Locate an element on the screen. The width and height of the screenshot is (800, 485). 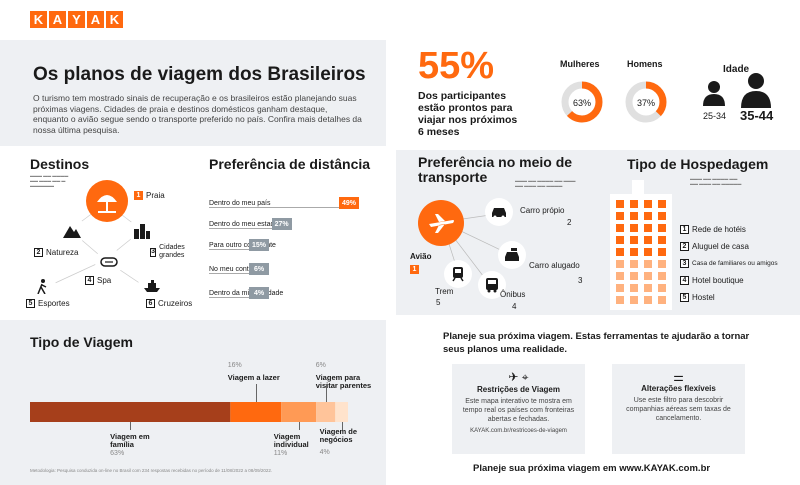
hospedagem-title: Tipo de Hospedagem is located at coordinates (698, 164).